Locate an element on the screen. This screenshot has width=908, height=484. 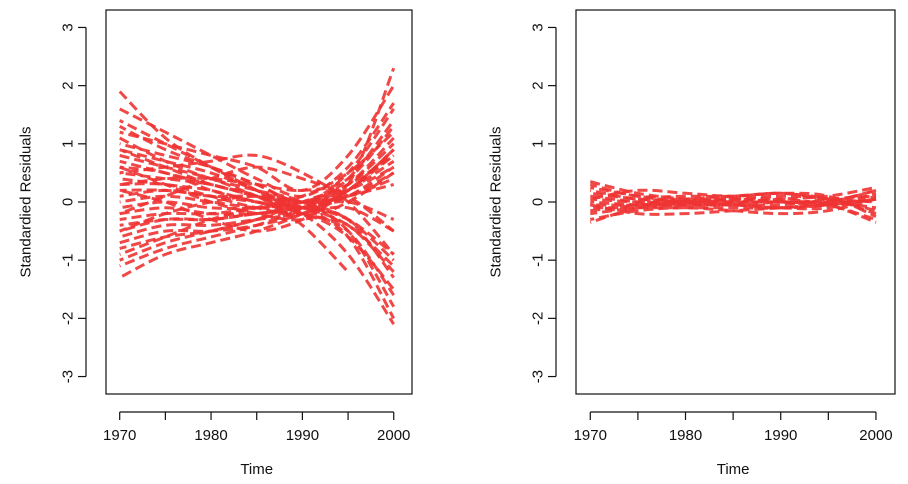
series-lines is located at coordinates (733, 202).